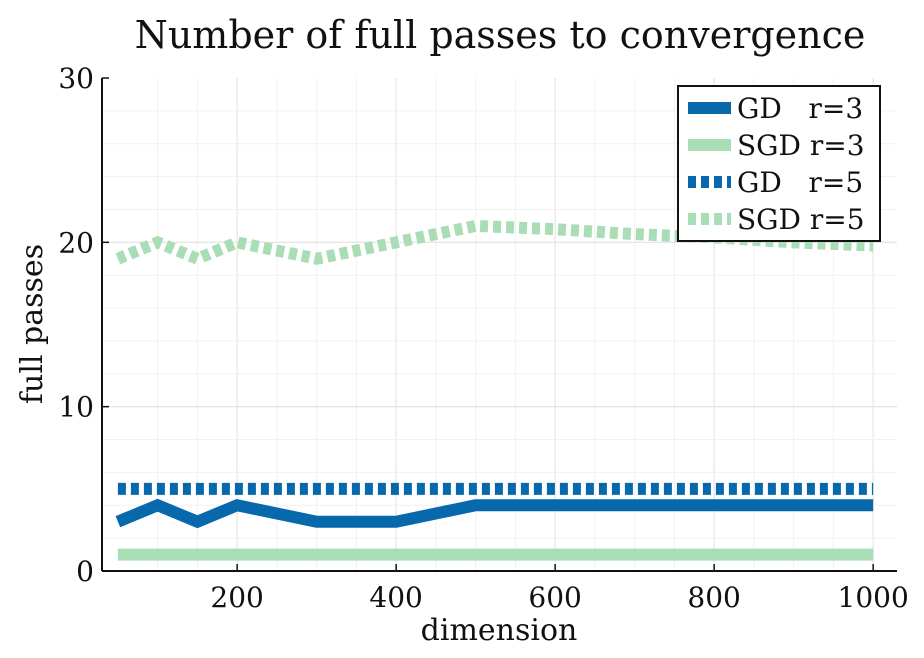 This screenshot has height=658, width=924. What do you see at coordinates (800, 108) in the screenshot?
I see `legend-label: GD r=3` at bounding box center [800, 108].